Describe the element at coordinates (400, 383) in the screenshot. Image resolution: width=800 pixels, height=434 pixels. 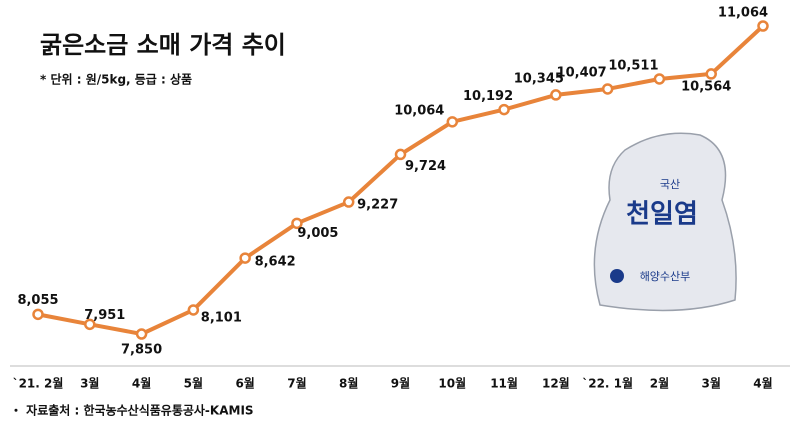
I see `x-tick-label: 9월` at that location.